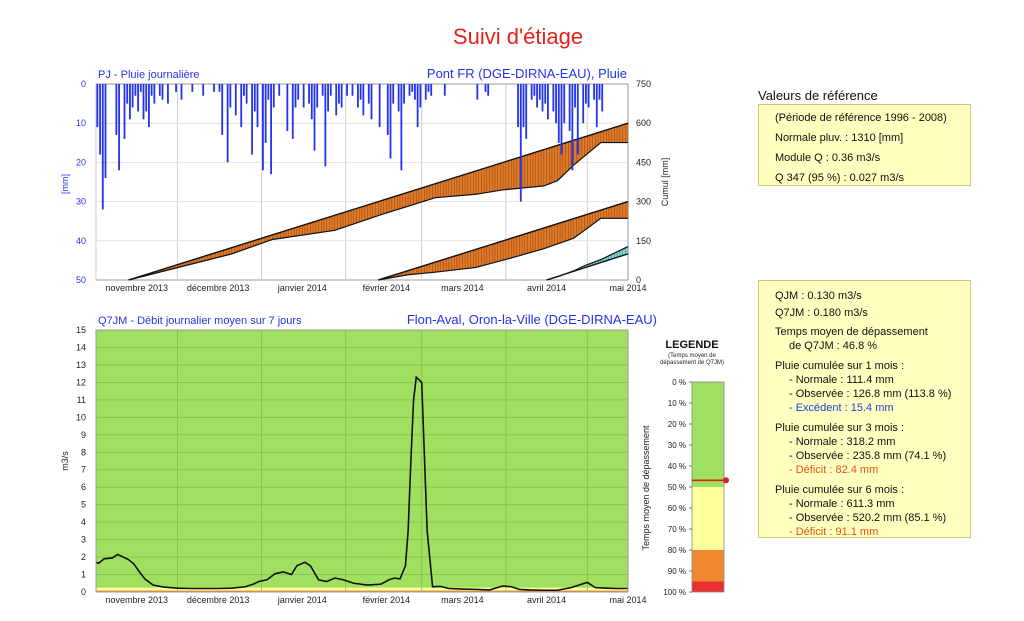 The height and width of the screenshot is (621, 1024). What do you see at coordinates (546, 600) in the screenshot?
I see `flow-xtick-label: avril 2014` at bounding box center [546, 600].